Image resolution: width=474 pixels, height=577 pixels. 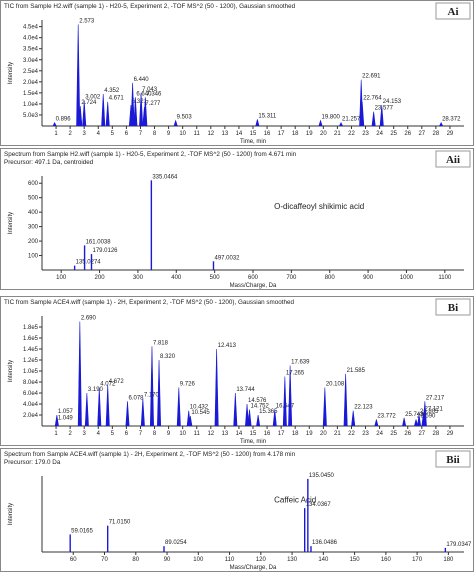 What do you see at coordinates (169, 134) in the screenshot?
I see `x-tick-label: 9` at bounding box center [169, 134].